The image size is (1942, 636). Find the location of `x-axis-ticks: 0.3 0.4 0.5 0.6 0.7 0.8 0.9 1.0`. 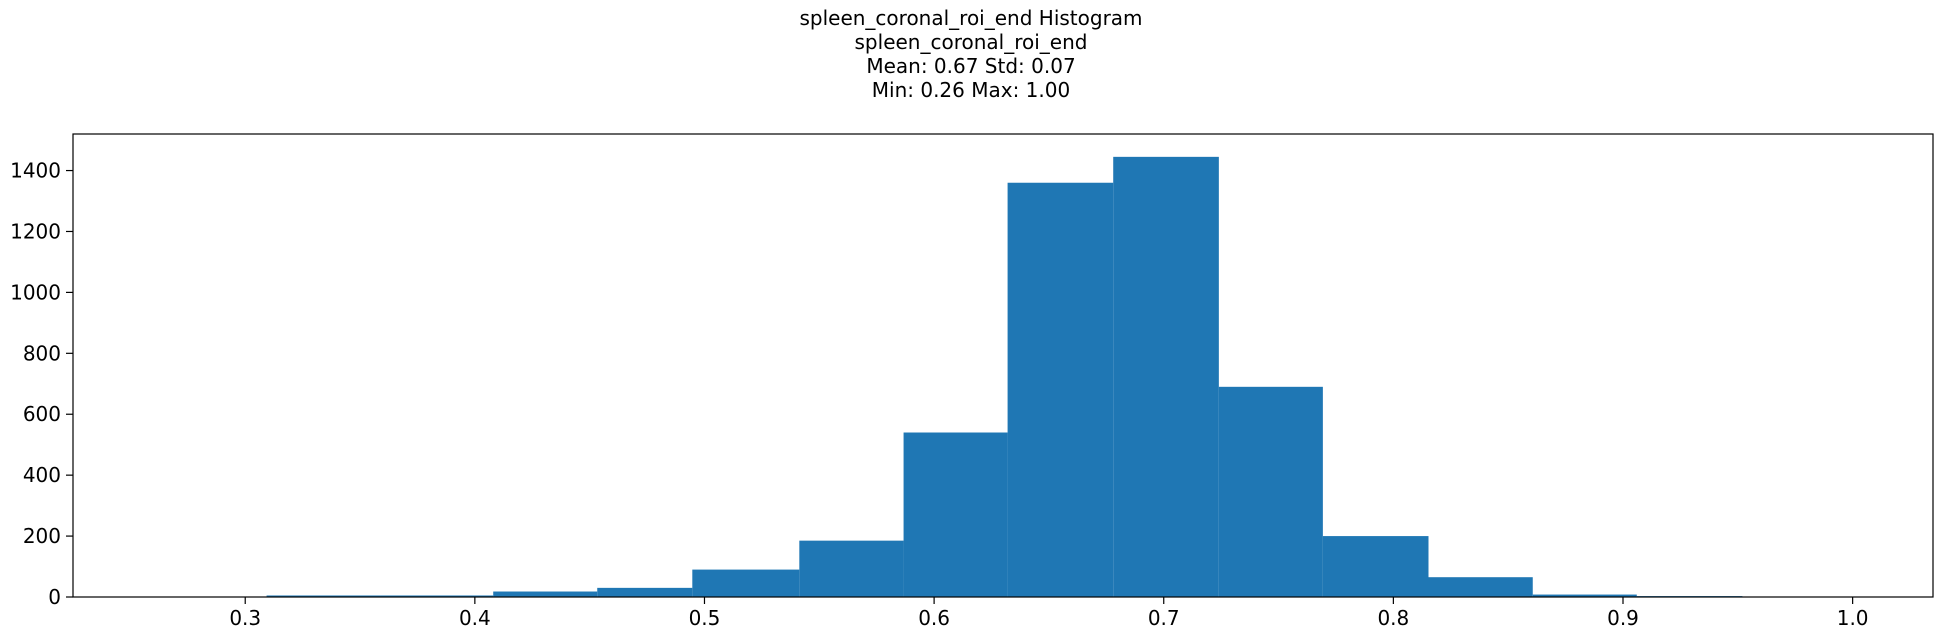

x-axis-ticks: 0.3 0.4 0.5 0.6 0.7 0.8 0.9 1.0 is located at coordinates (1049, 613).